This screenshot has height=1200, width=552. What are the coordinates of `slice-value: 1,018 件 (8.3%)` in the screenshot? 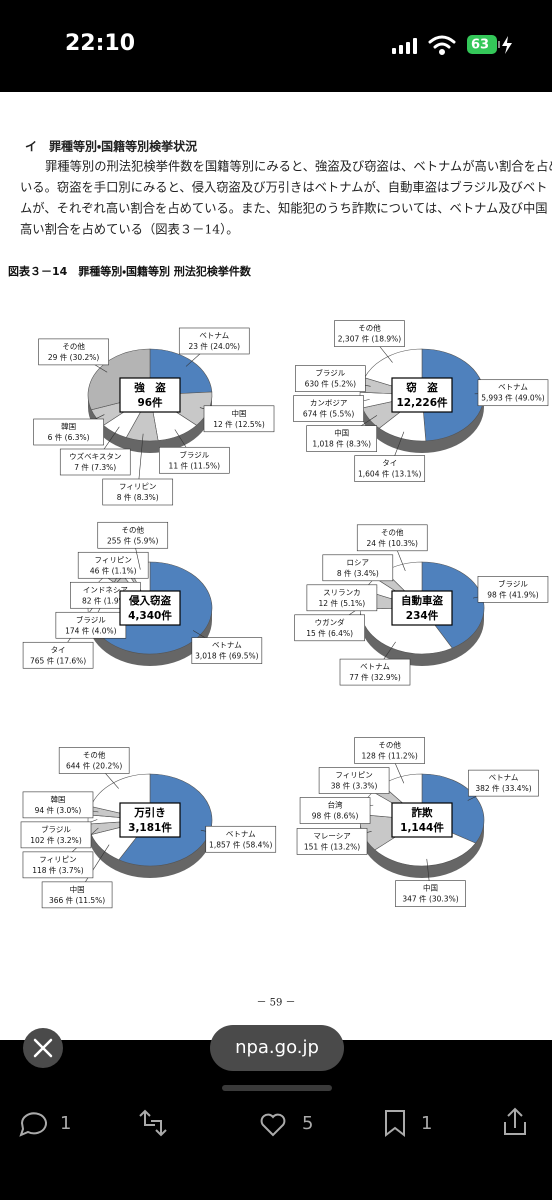 It's located at (341, 444).